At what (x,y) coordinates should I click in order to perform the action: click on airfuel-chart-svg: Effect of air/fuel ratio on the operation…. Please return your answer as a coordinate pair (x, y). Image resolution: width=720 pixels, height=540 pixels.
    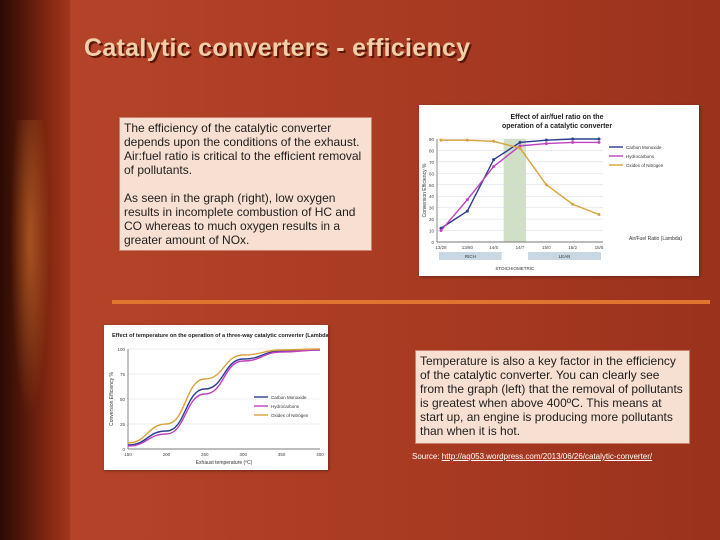
    Looking at the image, I should click on (552, 192).